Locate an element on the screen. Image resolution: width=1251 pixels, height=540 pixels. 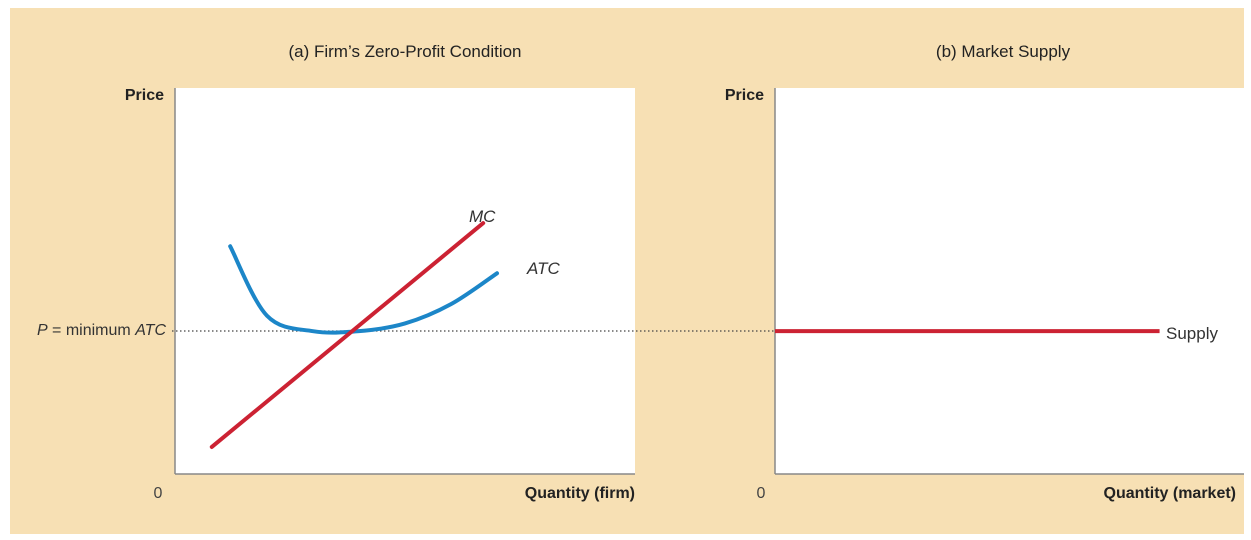
ylabel-b: Price is located at coordinates (744, 95).